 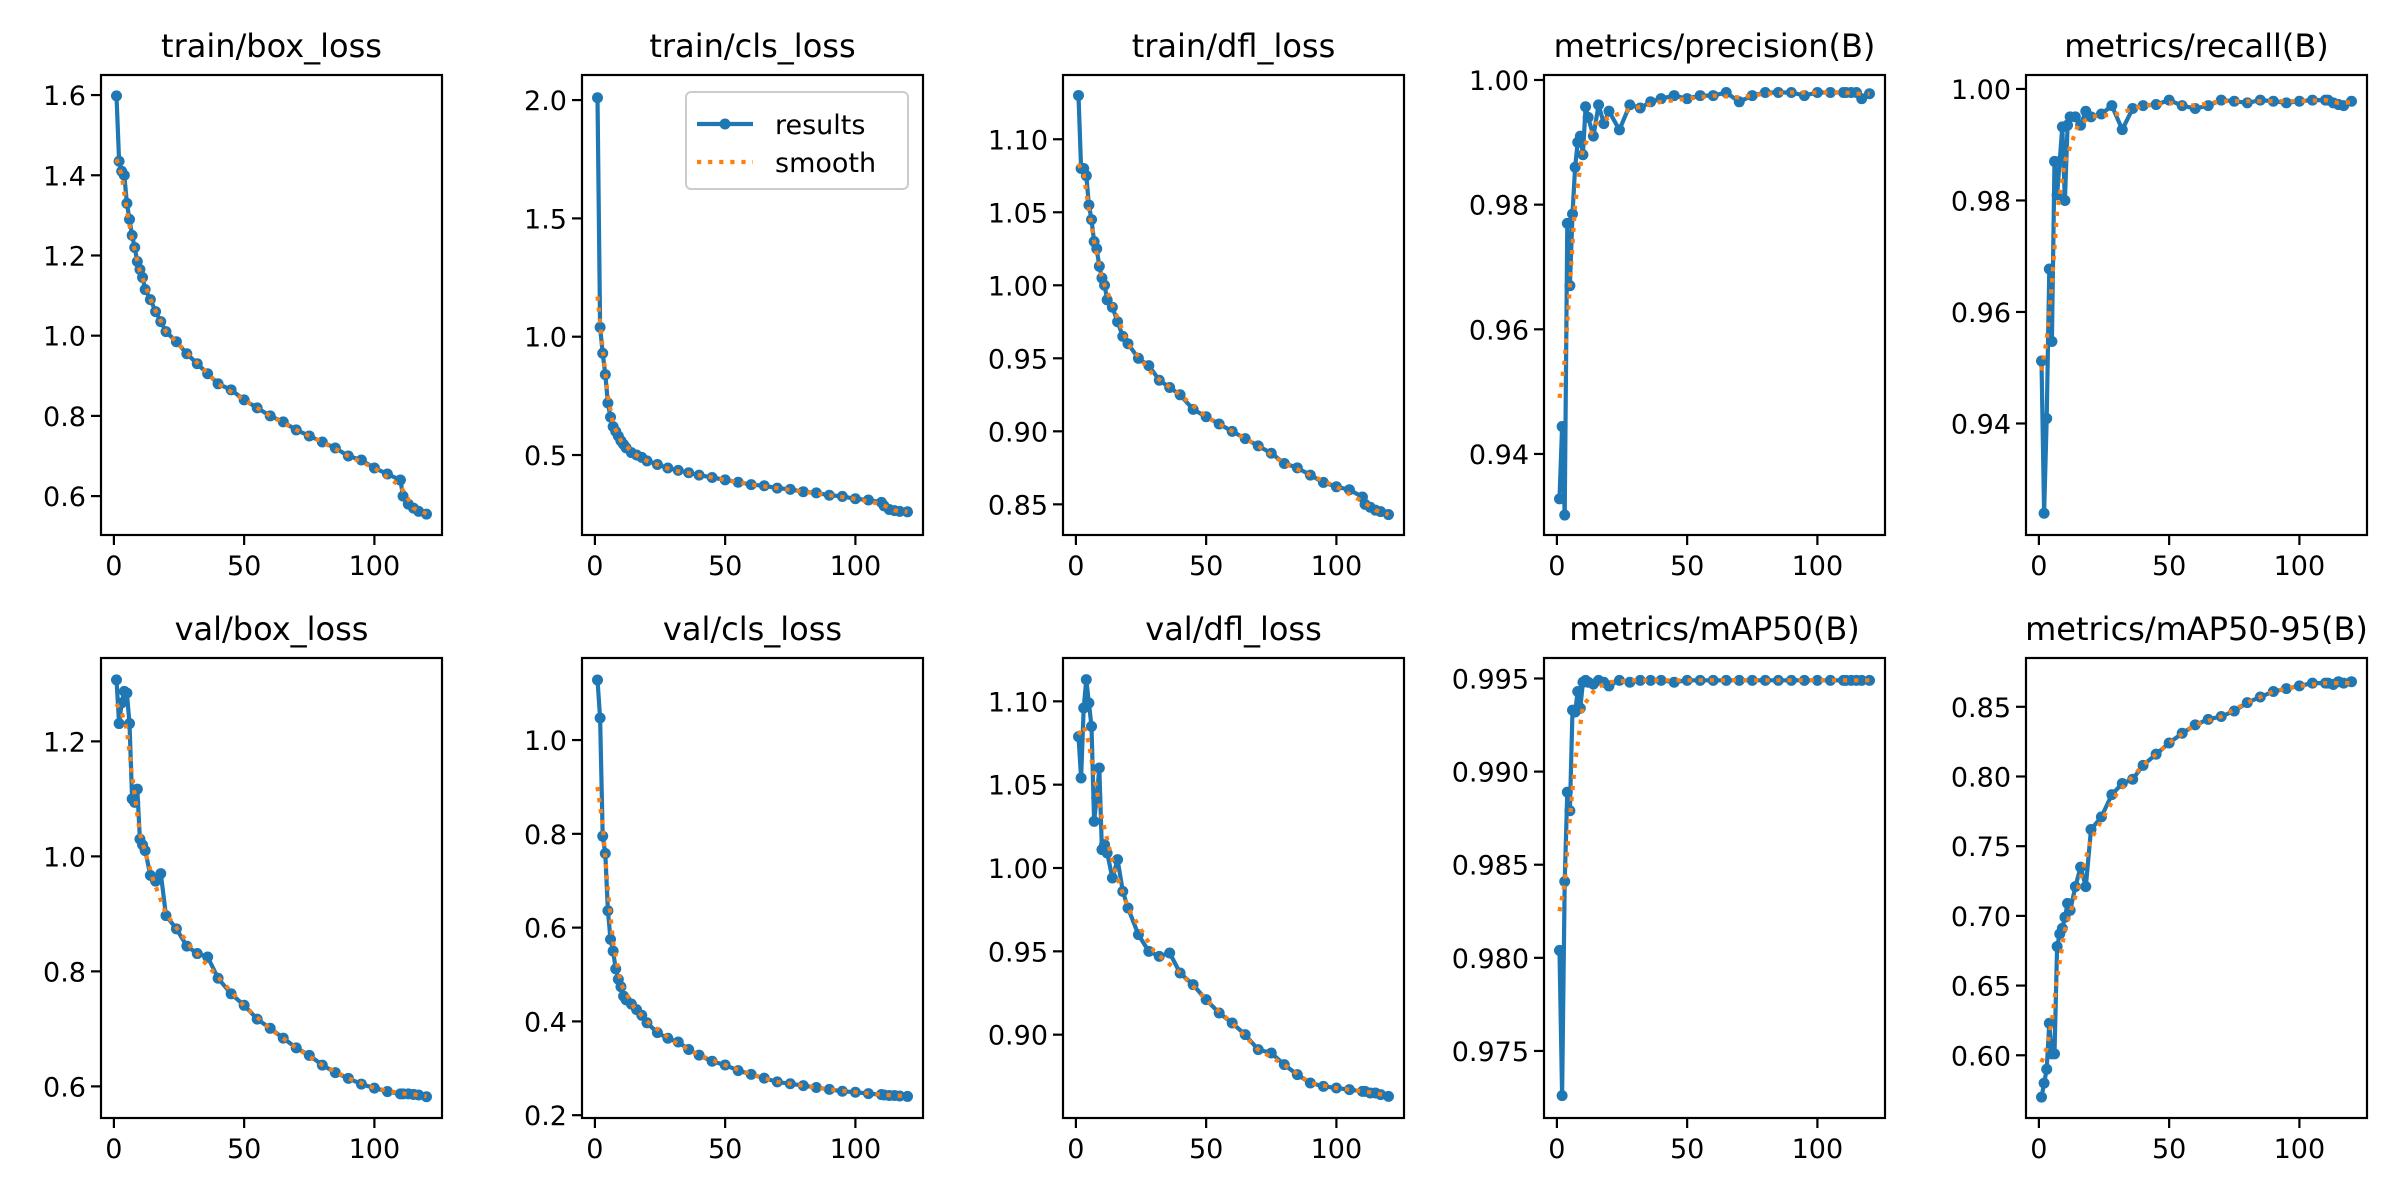 I want to click on y-tick-label: 1.10, so click(x=1018, y=140).